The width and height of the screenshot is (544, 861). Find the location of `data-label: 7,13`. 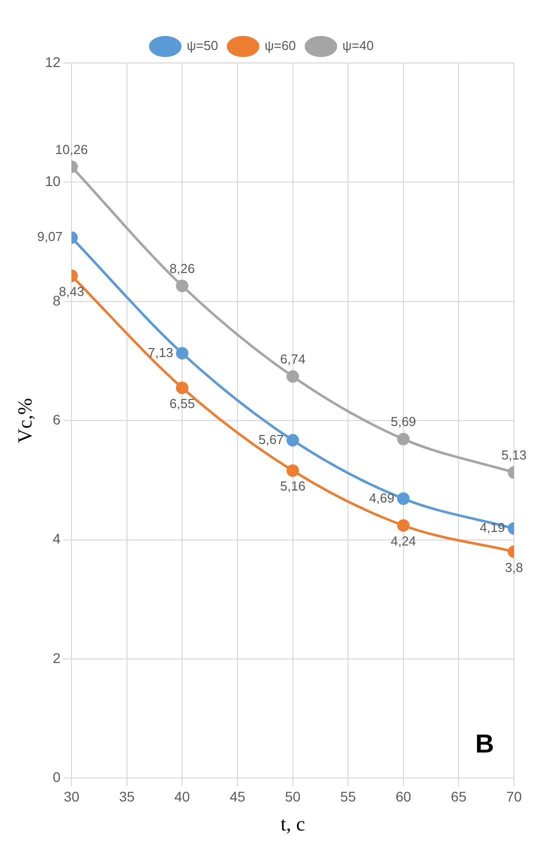

data-label: 7,13 is located at coordinates (161, 352).